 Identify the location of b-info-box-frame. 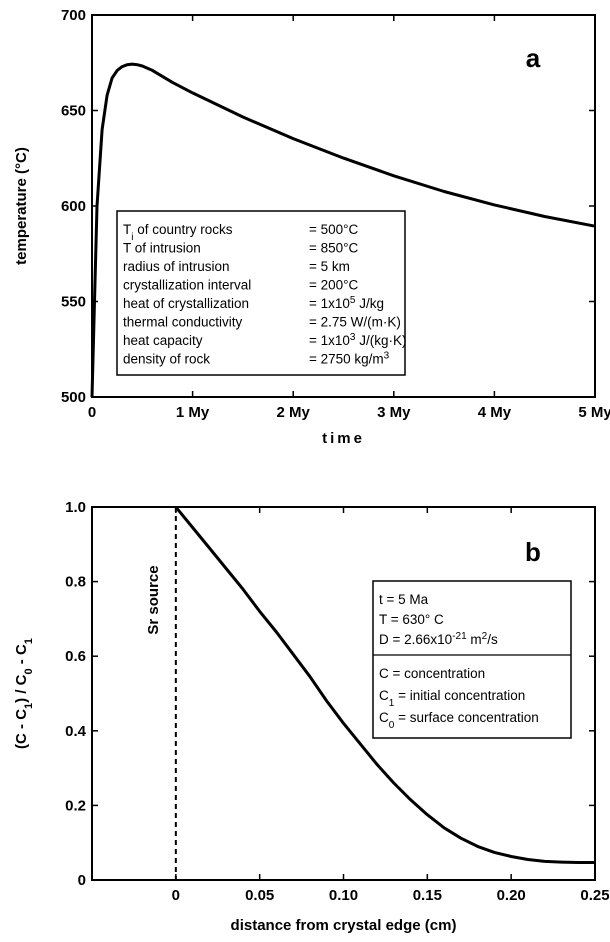
(472, 659).